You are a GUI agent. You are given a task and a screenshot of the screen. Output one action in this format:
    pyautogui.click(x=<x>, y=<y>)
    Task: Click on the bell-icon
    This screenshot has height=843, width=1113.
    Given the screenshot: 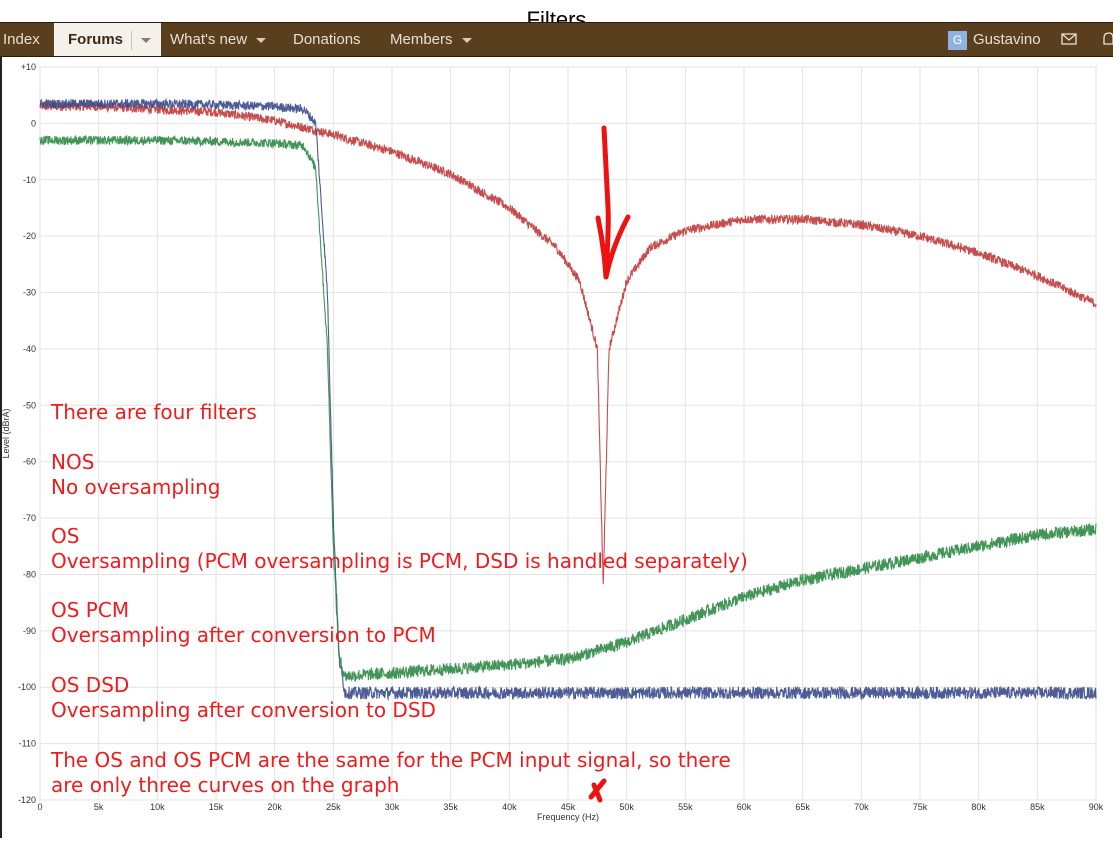 What is the action you would take?
    pyautogui.click(x=1107, y=39)
    